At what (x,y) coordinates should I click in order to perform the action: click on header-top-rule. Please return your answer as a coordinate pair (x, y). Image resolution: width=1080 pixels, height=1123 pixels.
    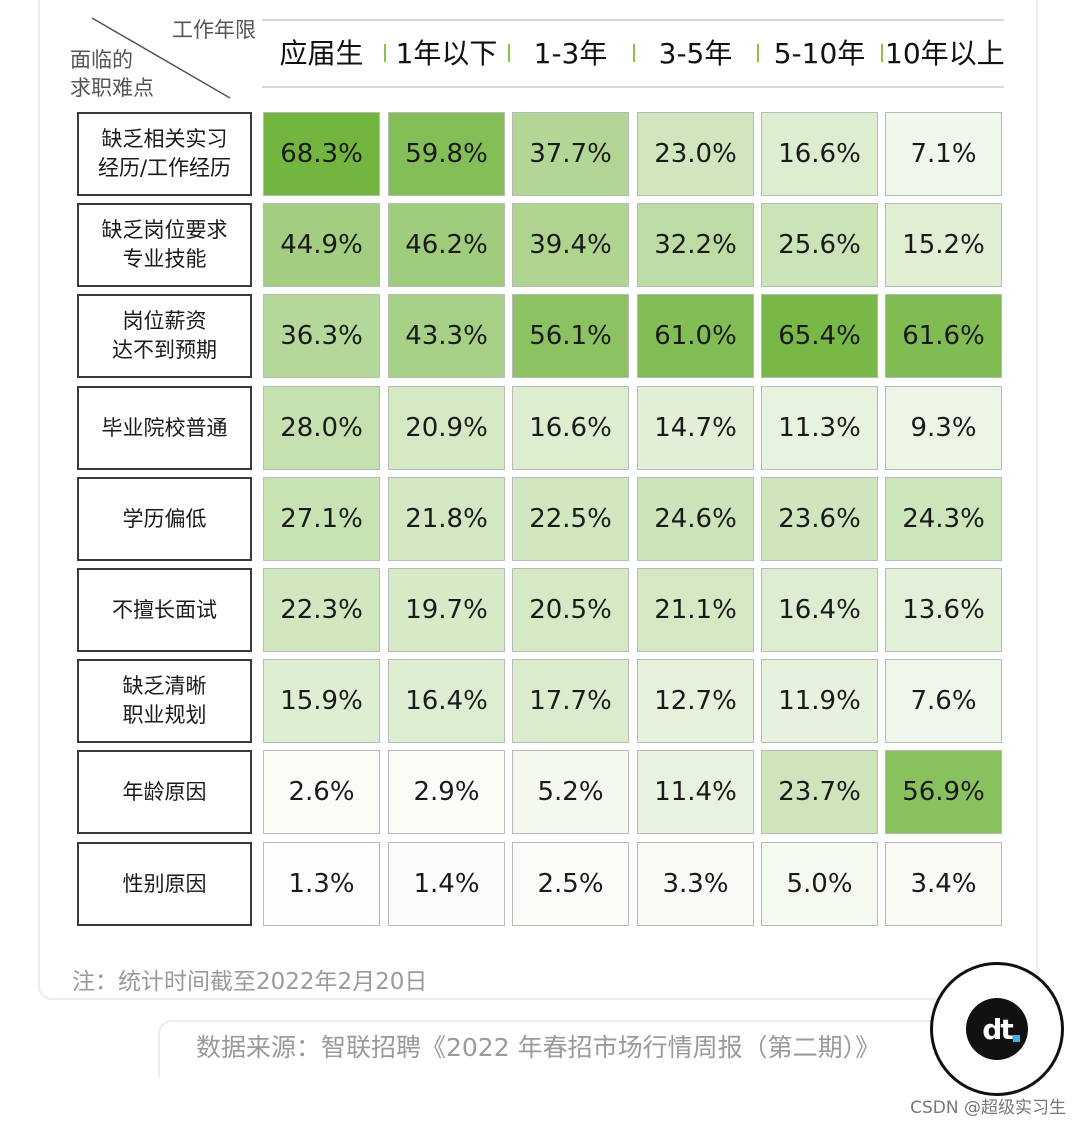
    Looking at the image, I should click on (633, 20).